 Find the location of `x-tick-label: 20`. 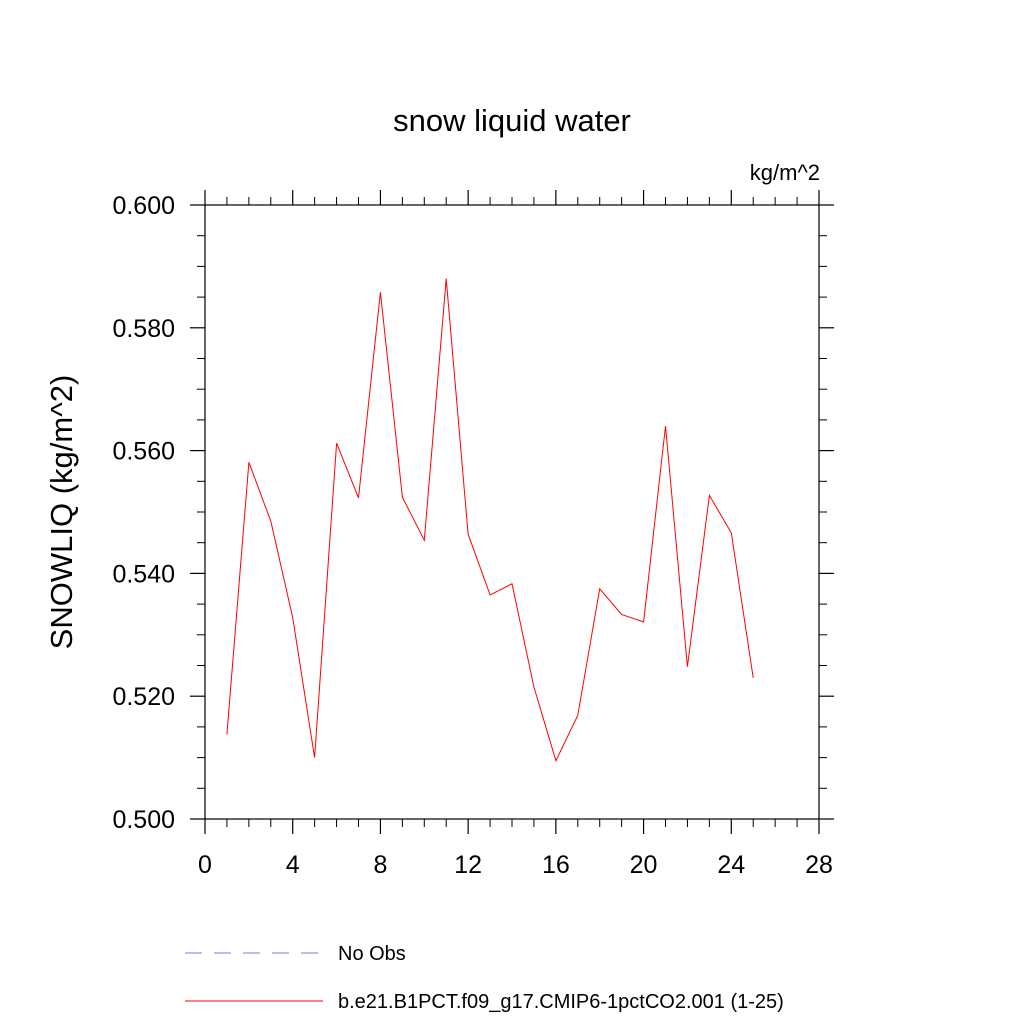

x-tick-label: 20 is located at coordinates (644, 865).